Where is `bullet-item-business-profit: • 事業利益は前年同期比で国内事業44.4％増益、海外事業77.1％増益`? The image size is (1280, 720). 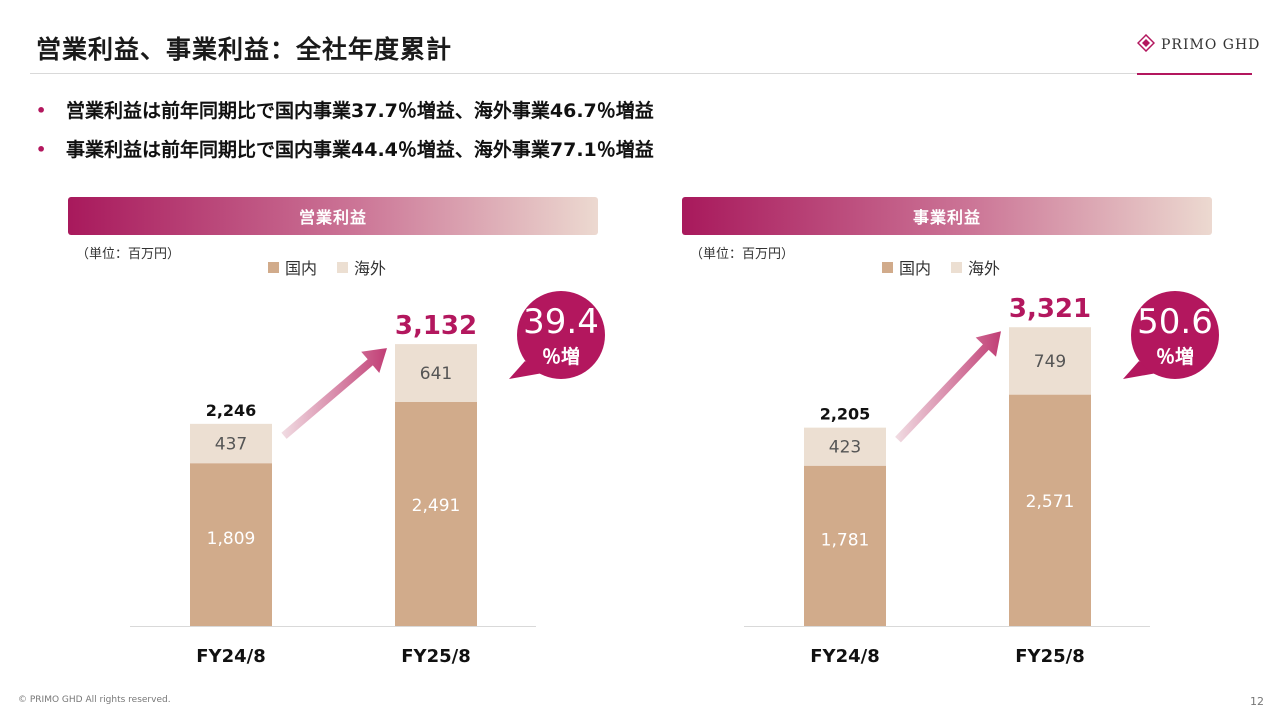 bullet-item-business-profit: • 事業利益は前年同期比で国内事業44.4％増益、海外事業77.1％増益 is located at coordinates (345, 156).